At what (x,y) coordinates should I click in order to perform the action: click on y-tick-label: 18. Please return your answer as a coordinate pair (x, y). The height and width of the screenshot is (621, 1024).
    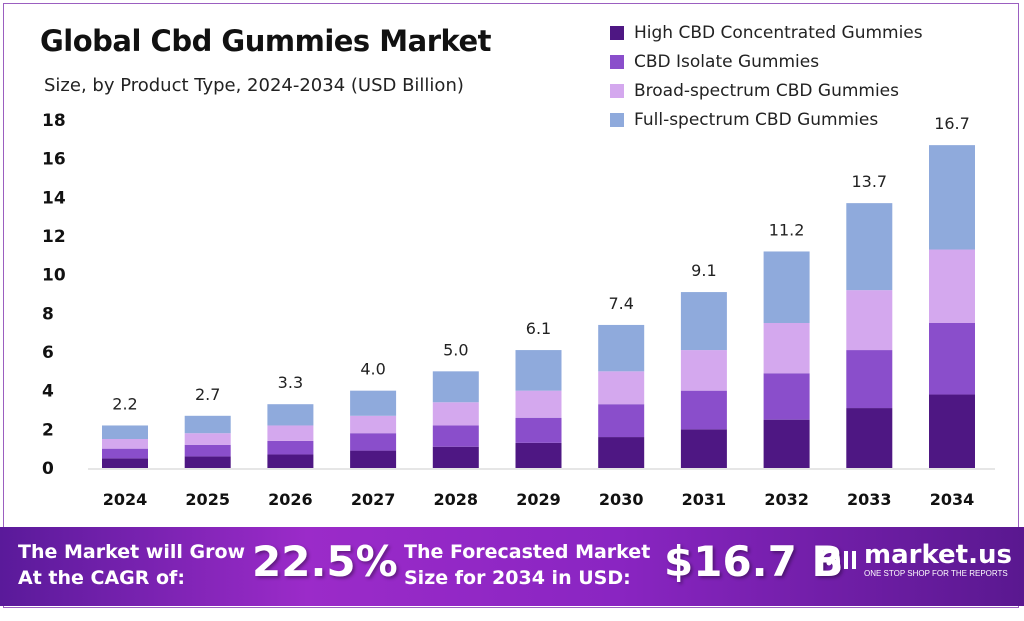
    Looking at the image, I should click on (54, 121).